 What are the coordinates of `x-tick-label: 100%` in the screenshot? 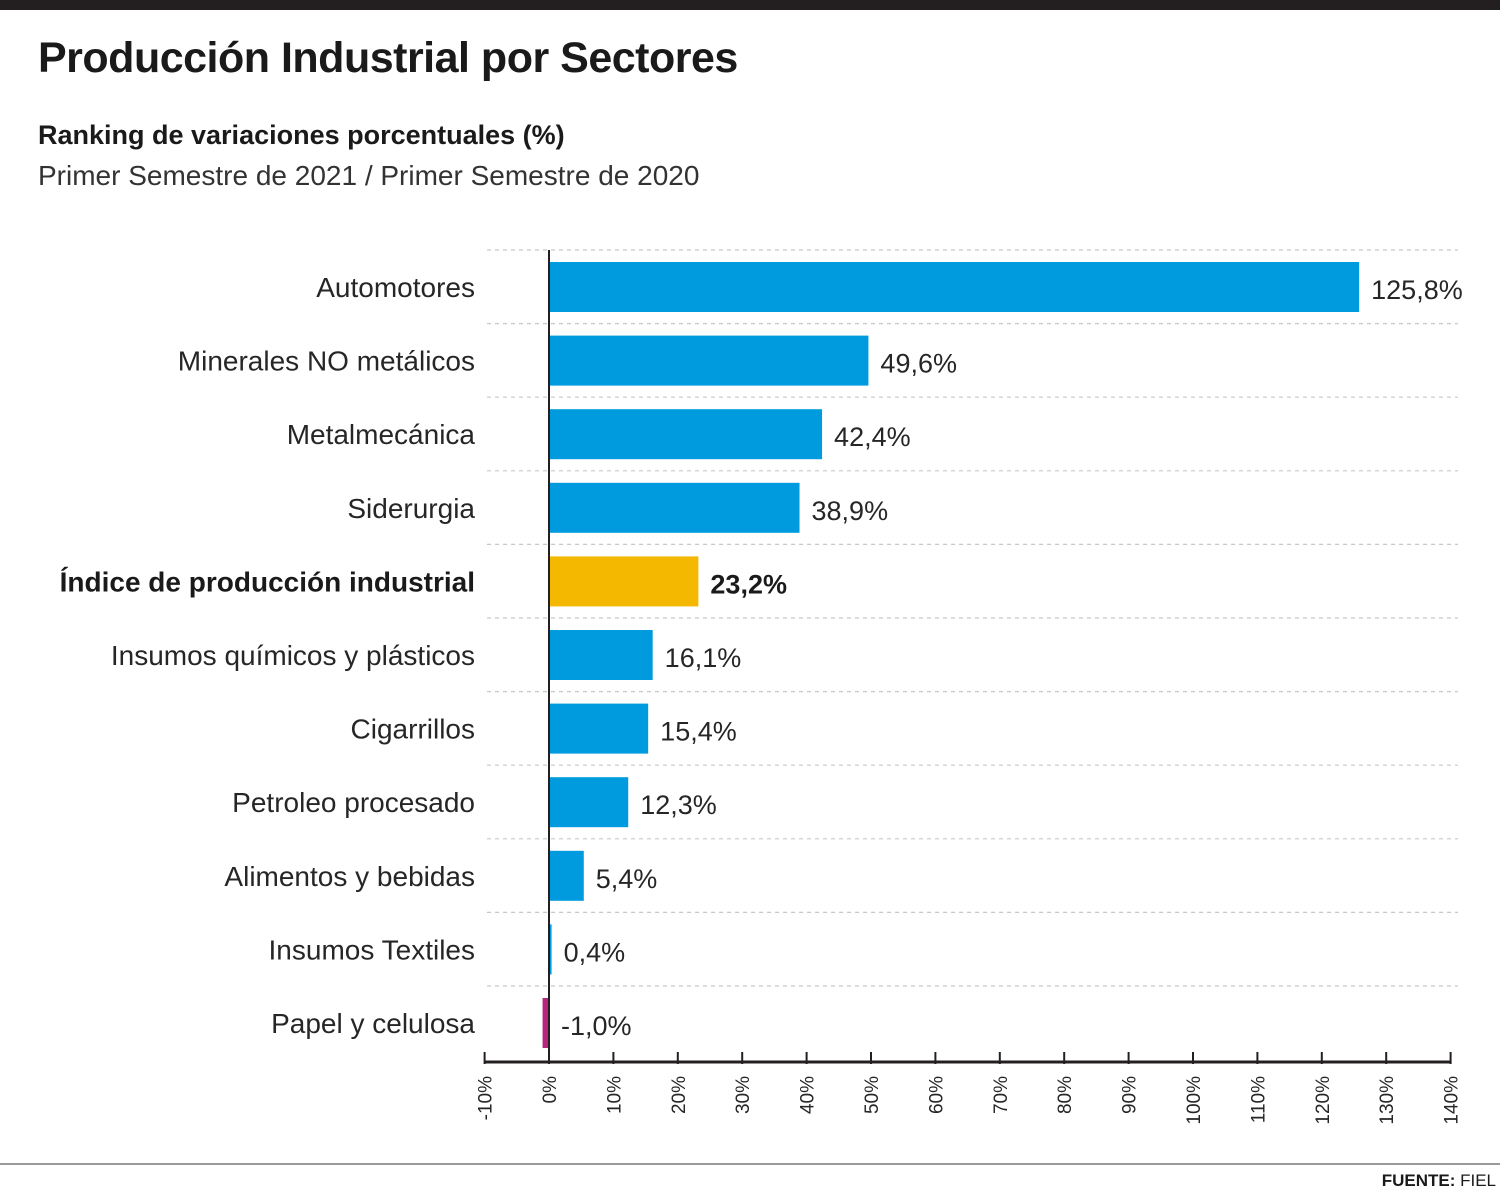 It's located at (1194, 1100).